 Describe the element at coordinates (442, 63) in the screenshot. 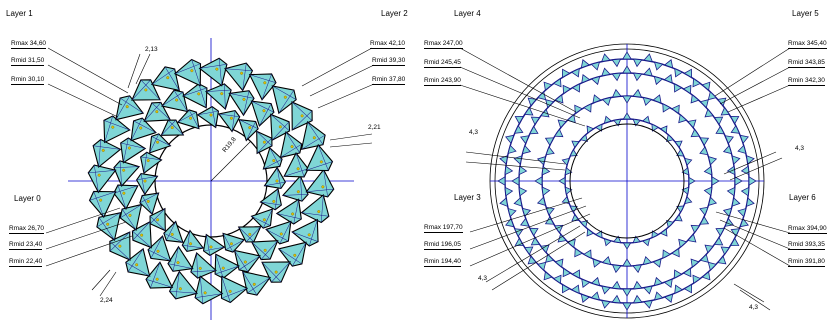

I see `l4-rmid-callout: Rmid 245,45` at that location.